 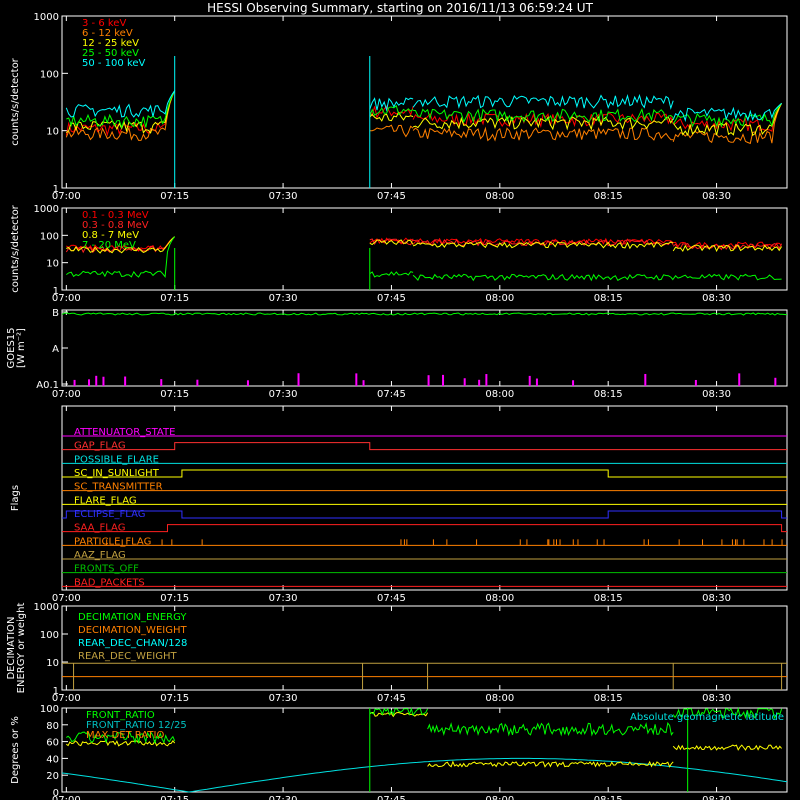 What do you see at coordinates (106, 569) in the screenshot?
I see `flag-label: FRONTS_OFF` at bounding box center [106, 569].